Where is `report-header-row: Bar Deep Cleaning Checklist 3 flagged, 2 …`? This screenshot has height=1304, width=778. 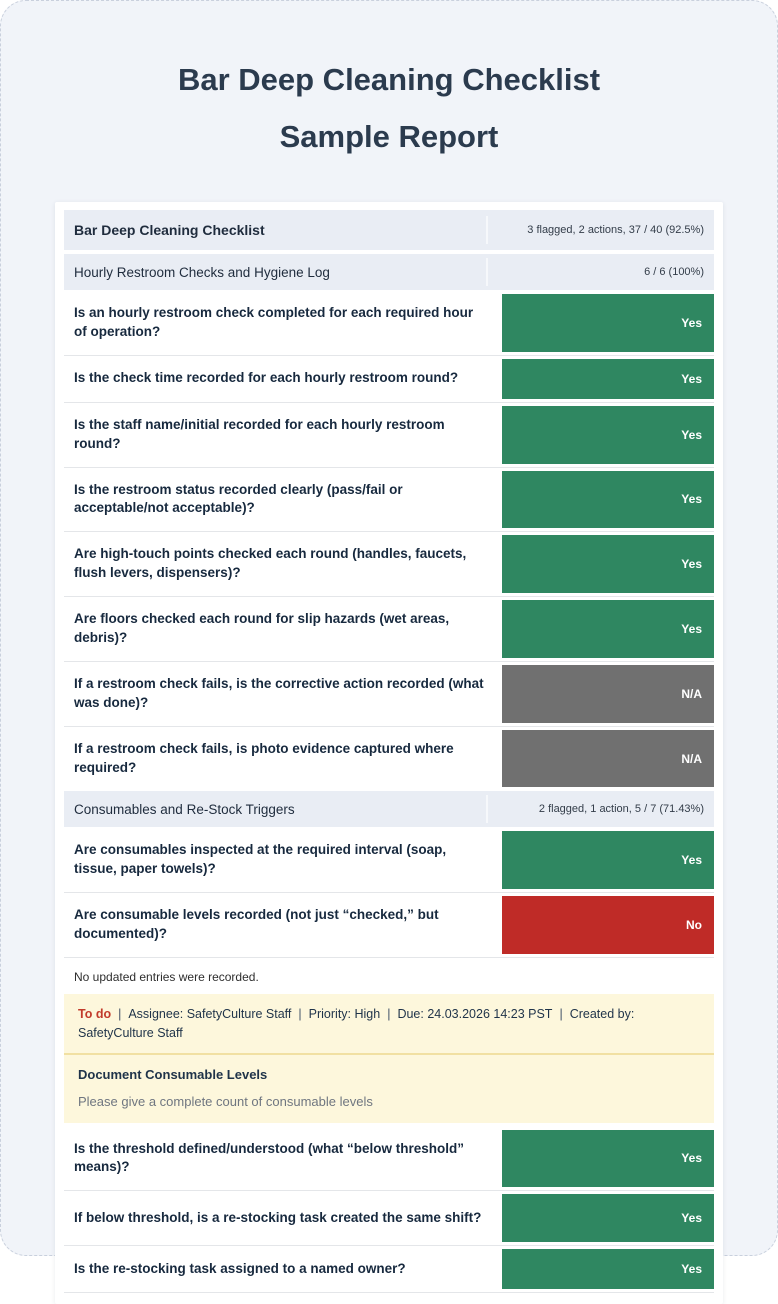
report-header-row: Bar Deep Cleaning Checklist 3 flagged, 2 … is located at coordinates (389, 230).